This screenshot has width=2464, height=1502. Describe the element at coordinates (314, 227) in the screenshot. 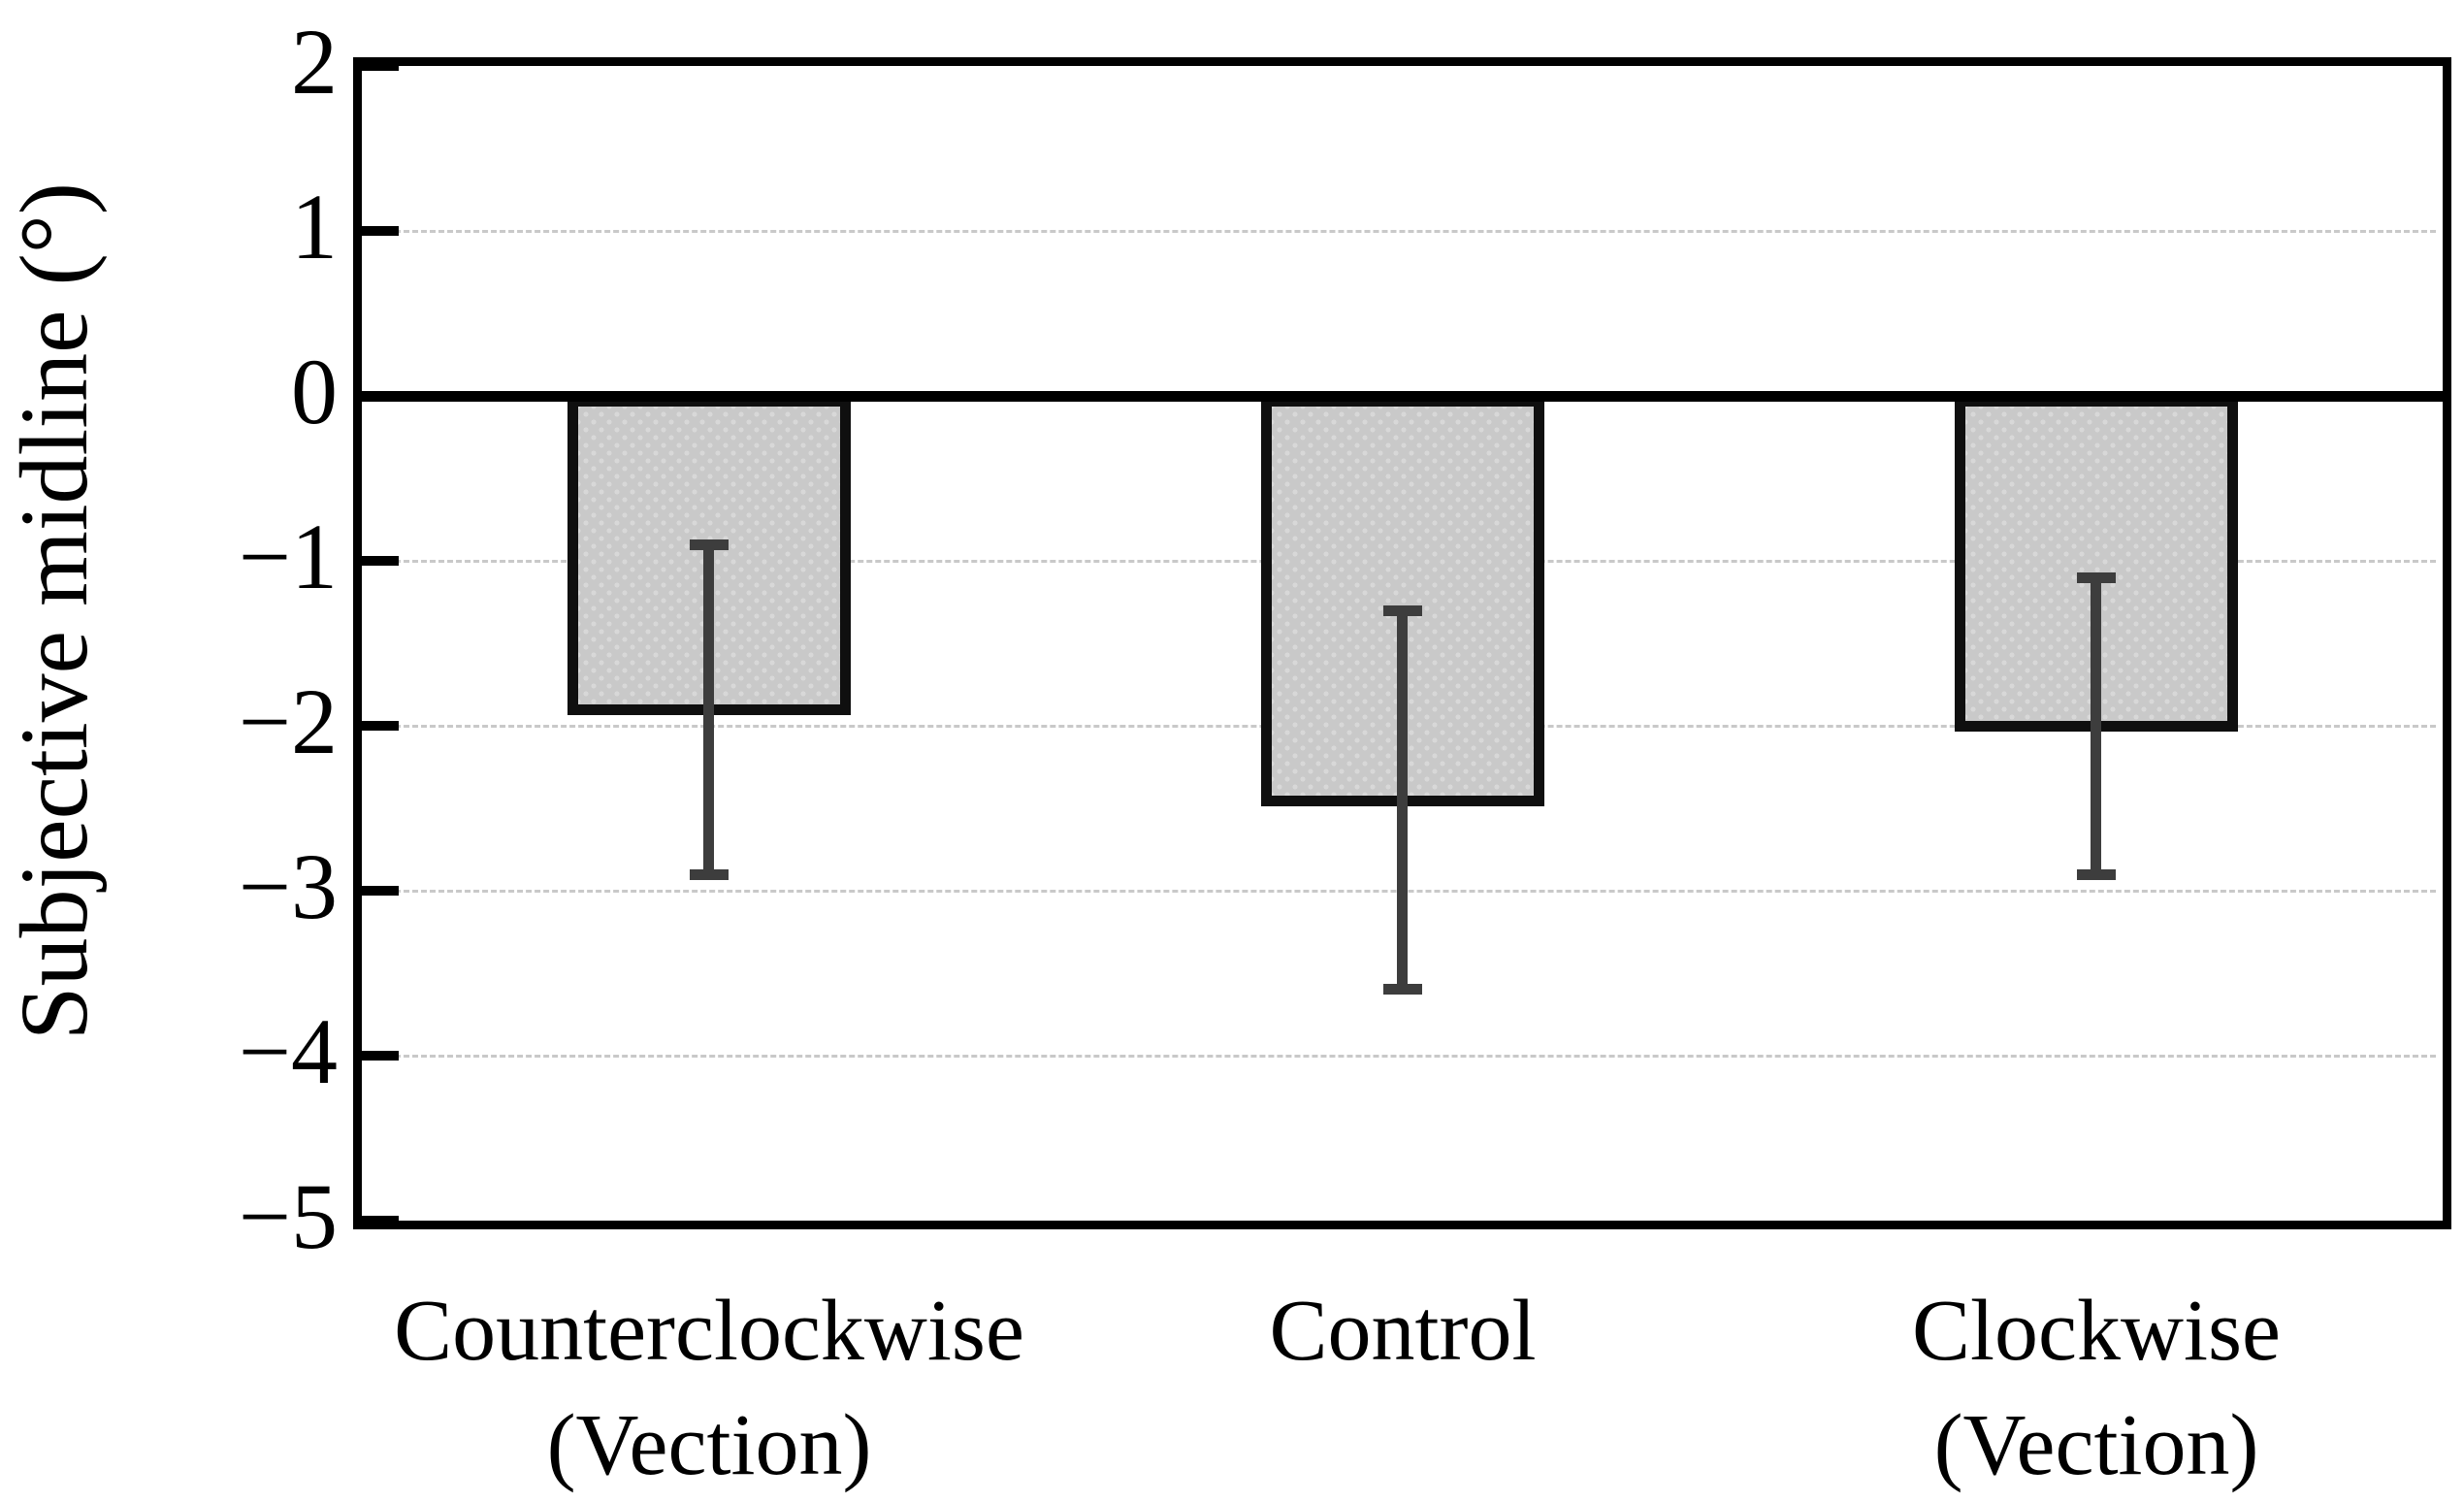

I see `y-tick-label-1: 1` at that location.